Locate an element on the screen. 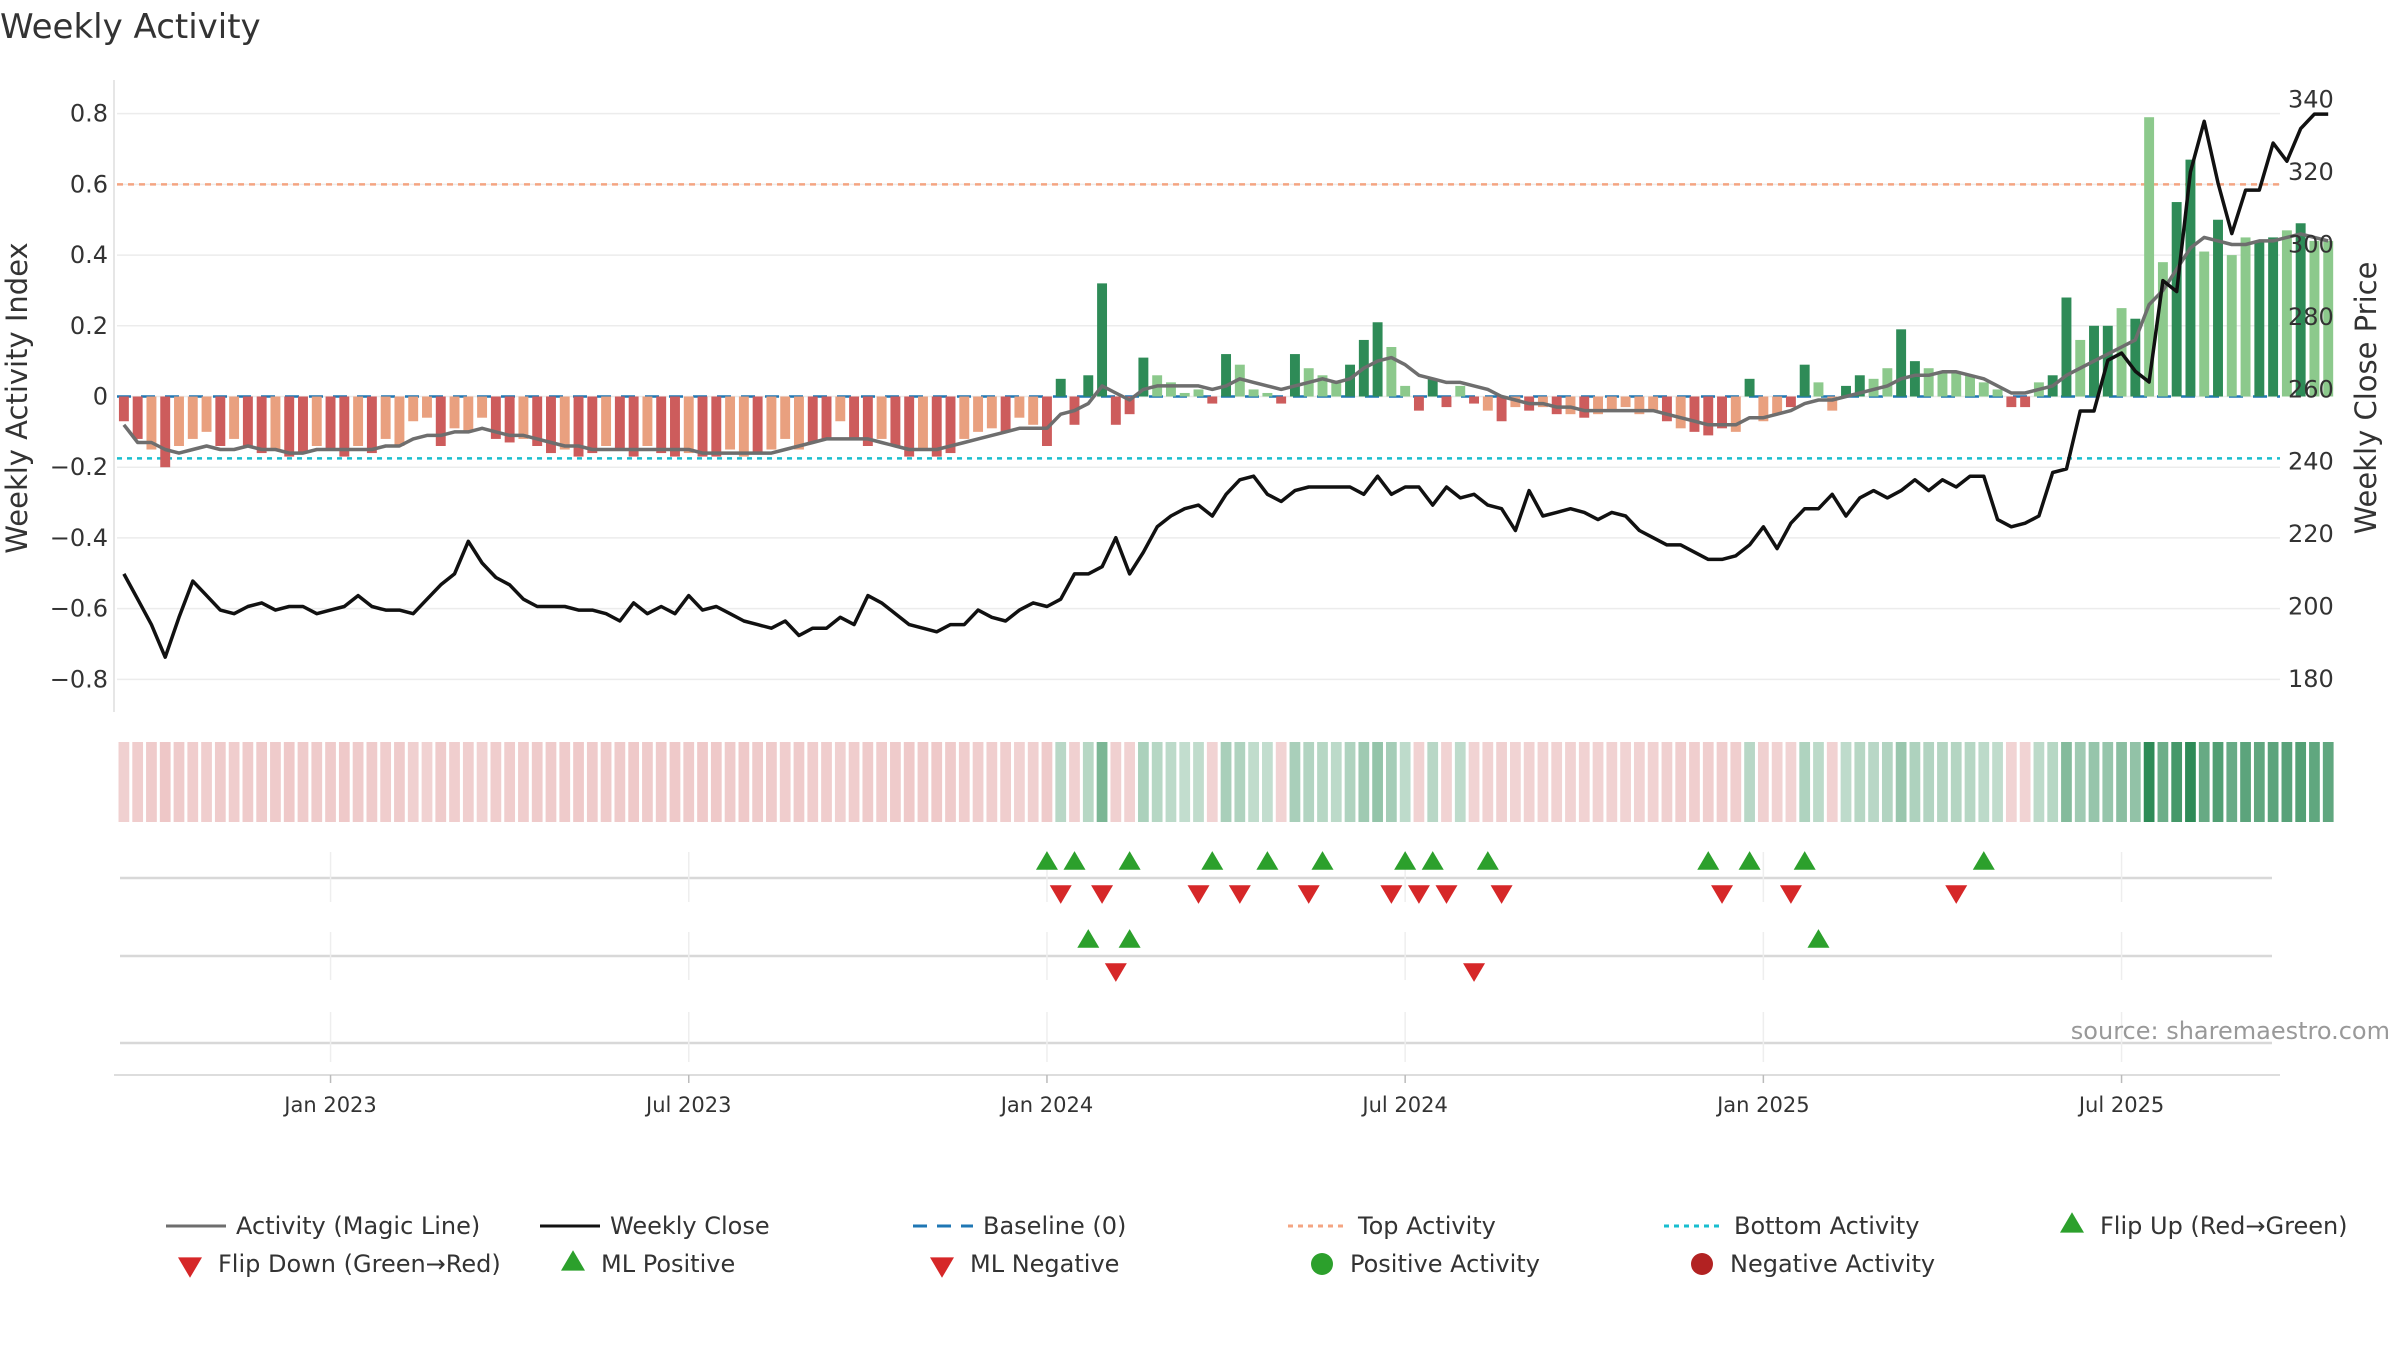 The width and height of the screenshot is (2400, 1350). legend-label: Flip Up (Red→Green) is located at coordinates (2224, 1226).